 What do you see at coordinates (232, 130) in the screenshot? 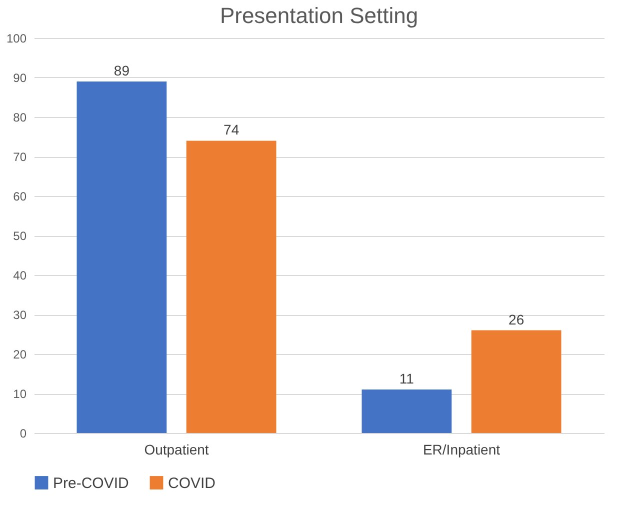
I see `data-label: 74` at bounding box center [232, 130].